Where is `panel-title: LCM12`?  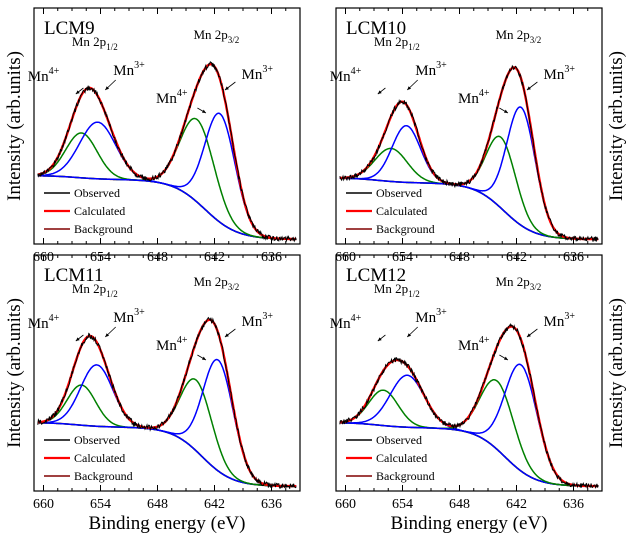 panel-title: LCM12 is located at coordinates (376, 275).